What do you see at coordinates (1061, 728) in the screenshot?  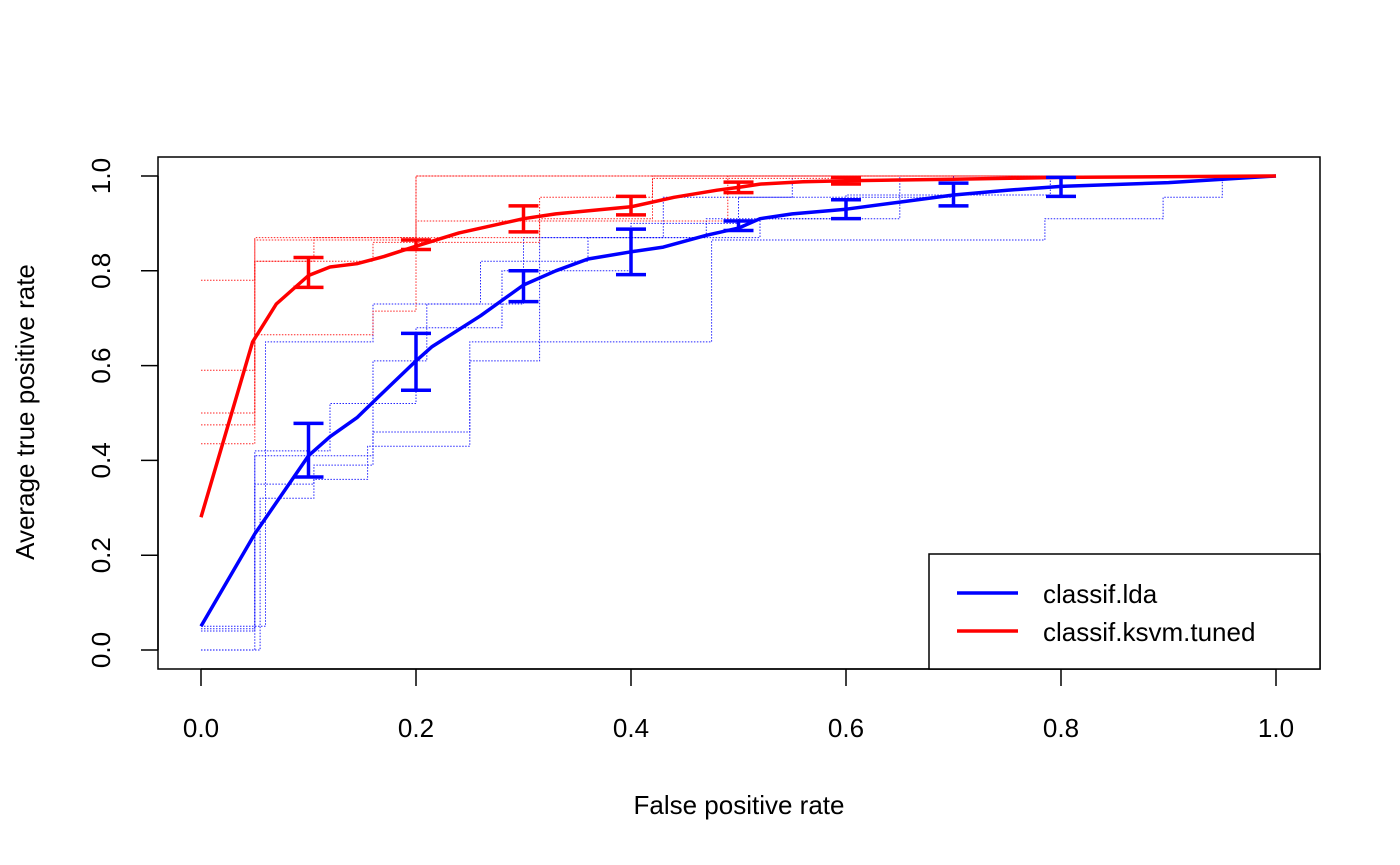 I see `x-tick-label: 0.8` at bounding box center [1061, 728].